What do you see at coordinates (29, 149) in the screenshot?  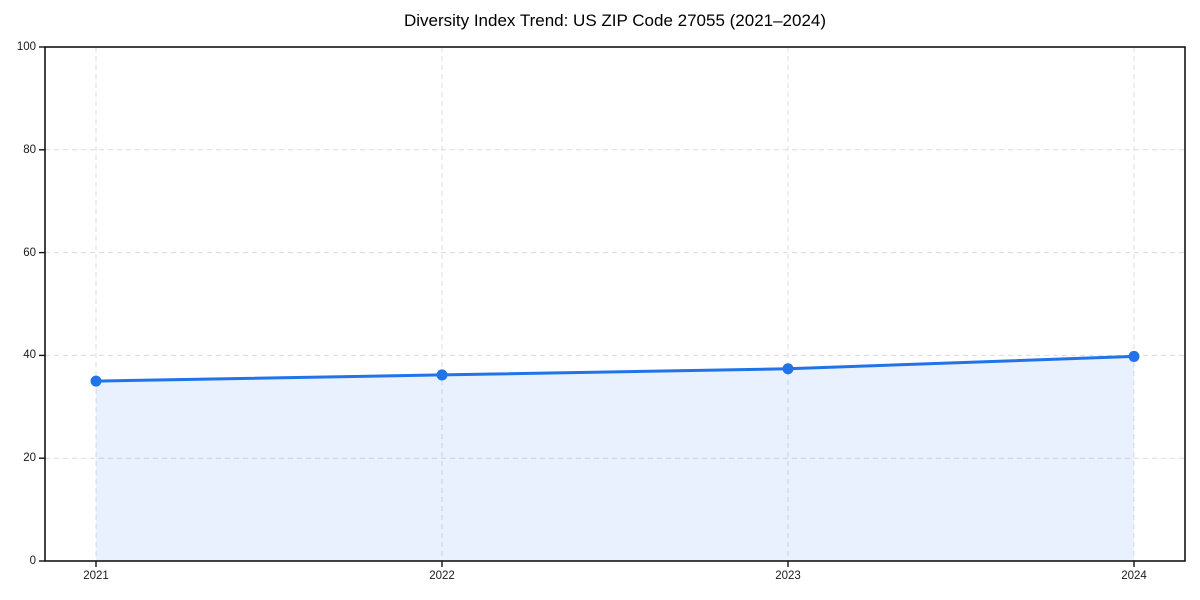 I see `y-axis-tick-label: 80` at bounding box center [29, 149].